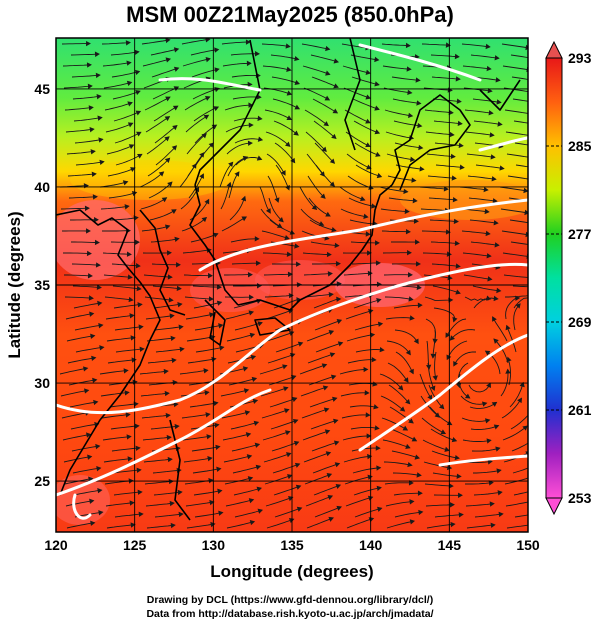 The width and height of the screenshot is (599, 625). What do you see at coordinates (14, 284) in the screenshot?
I see `y-axis-label: Latitude (degrees)` at bounding box center [14, 284].